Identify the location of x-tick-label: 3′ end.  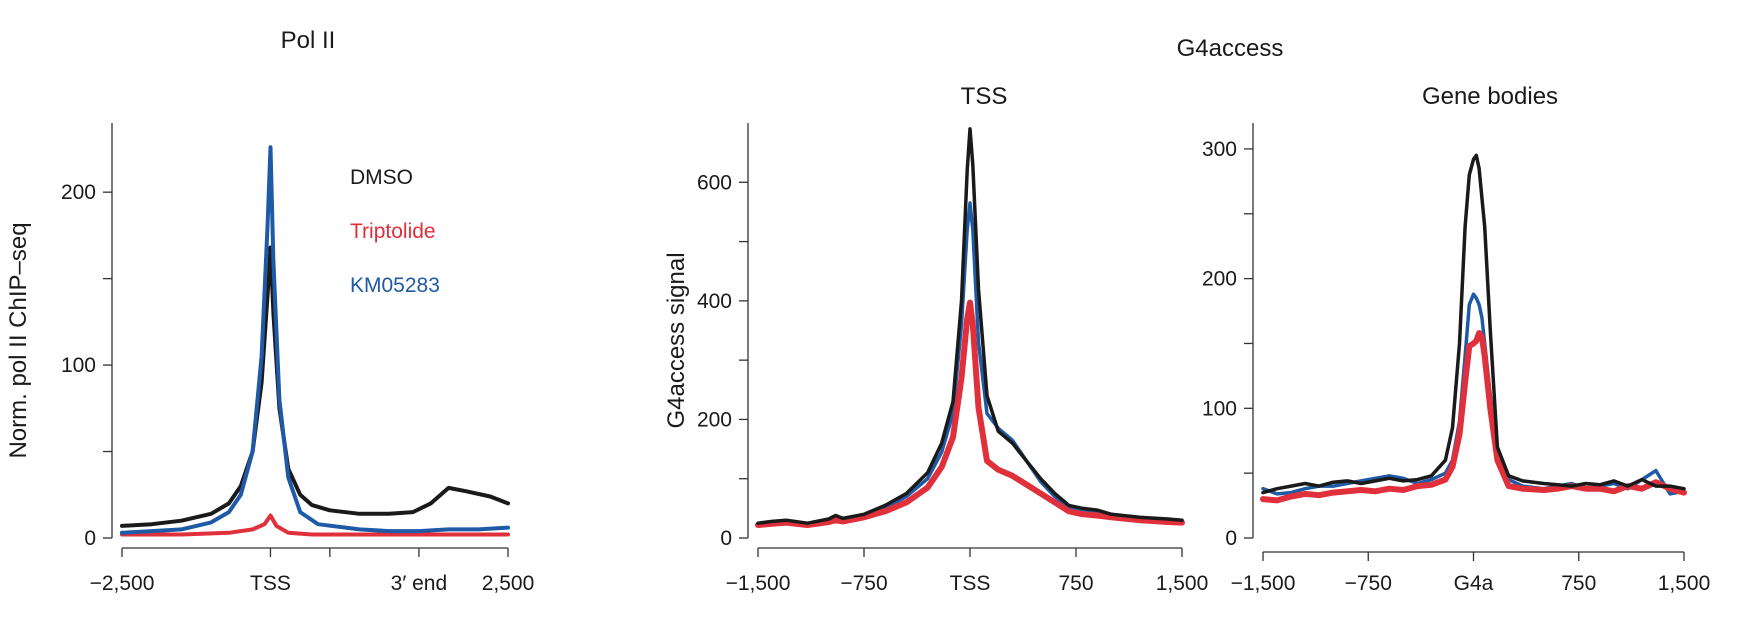
(419, 583).